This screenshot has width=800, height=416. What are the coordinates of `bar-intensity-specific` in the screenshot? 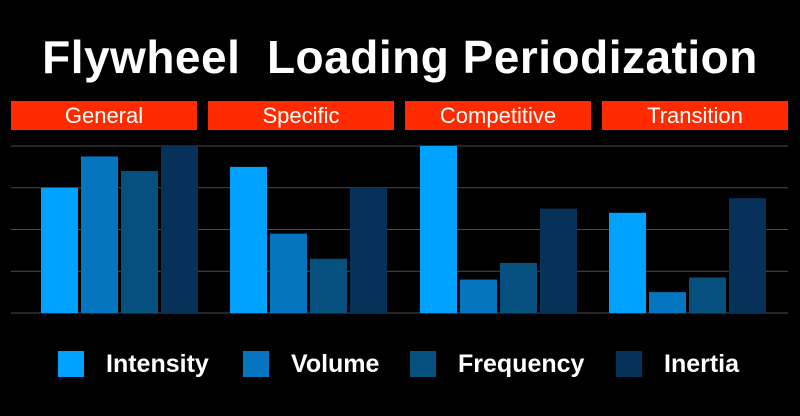 It's located at (248, 239).